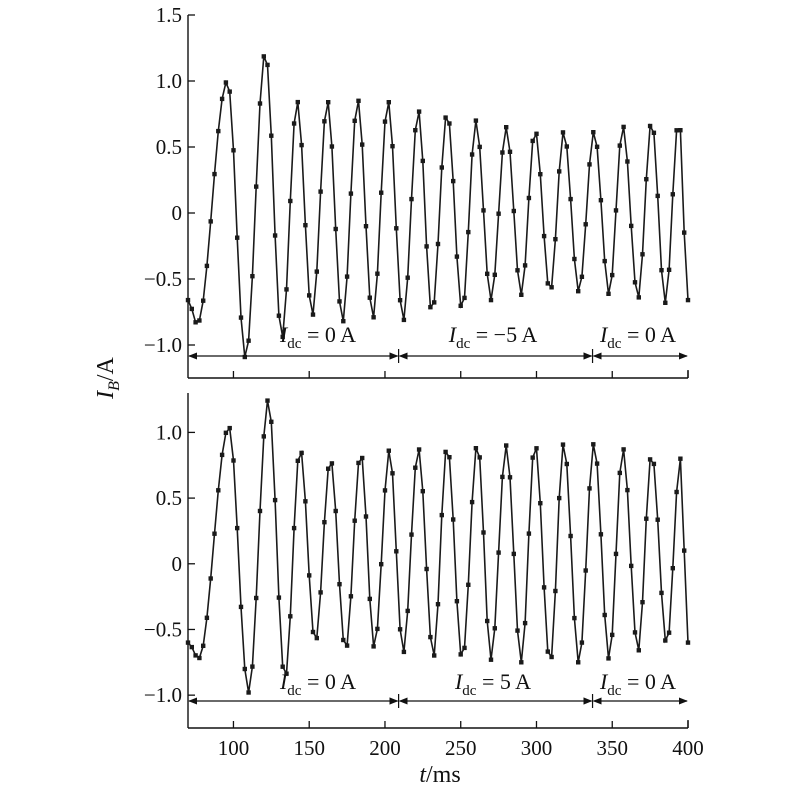 The height and width of the screenshot is (805, 800). Describe the element at coordinates (492, 684) in the screenshot. I see `bottom-interval-label: Idc = 5 A` at that location.